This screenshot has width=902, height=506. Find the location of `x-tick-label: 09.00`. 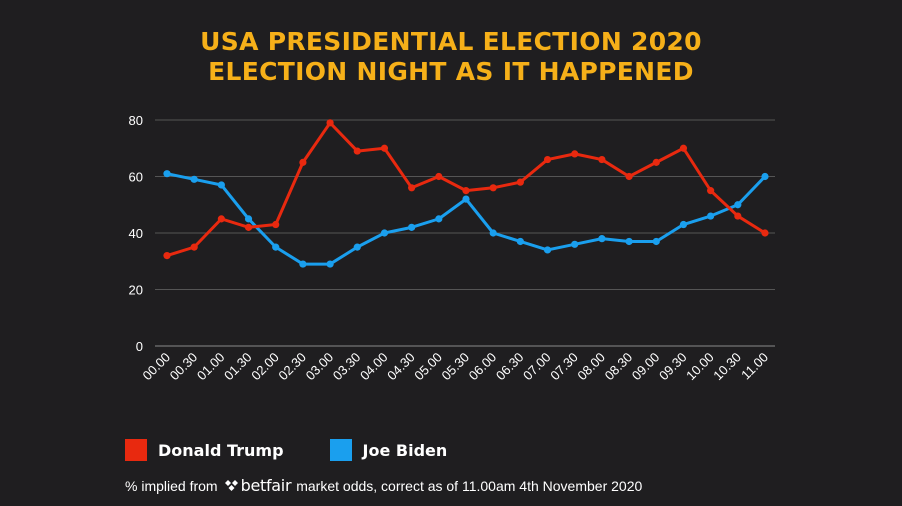

x-tick-label: 09.00 is located at coordinates (646, 367).